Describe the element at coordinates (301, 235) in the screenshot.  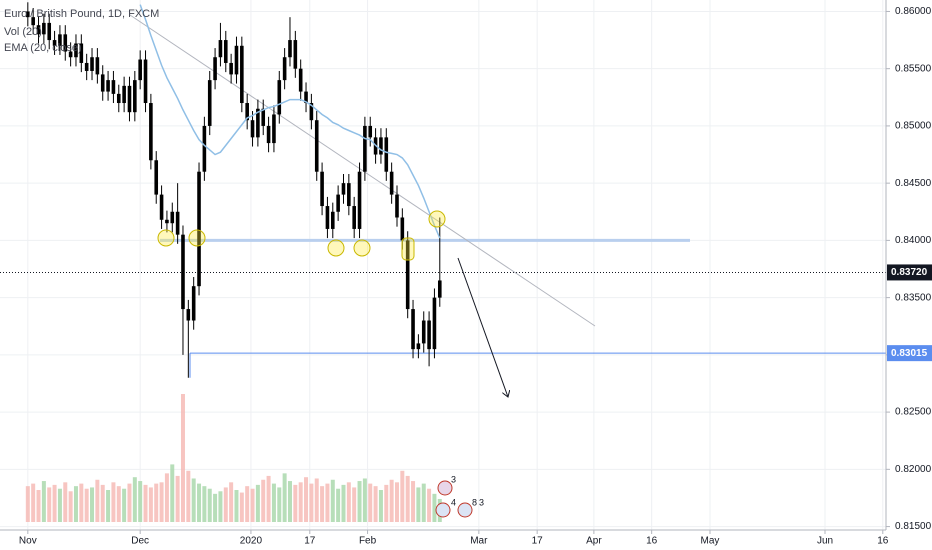
I see `highlights` at that location.